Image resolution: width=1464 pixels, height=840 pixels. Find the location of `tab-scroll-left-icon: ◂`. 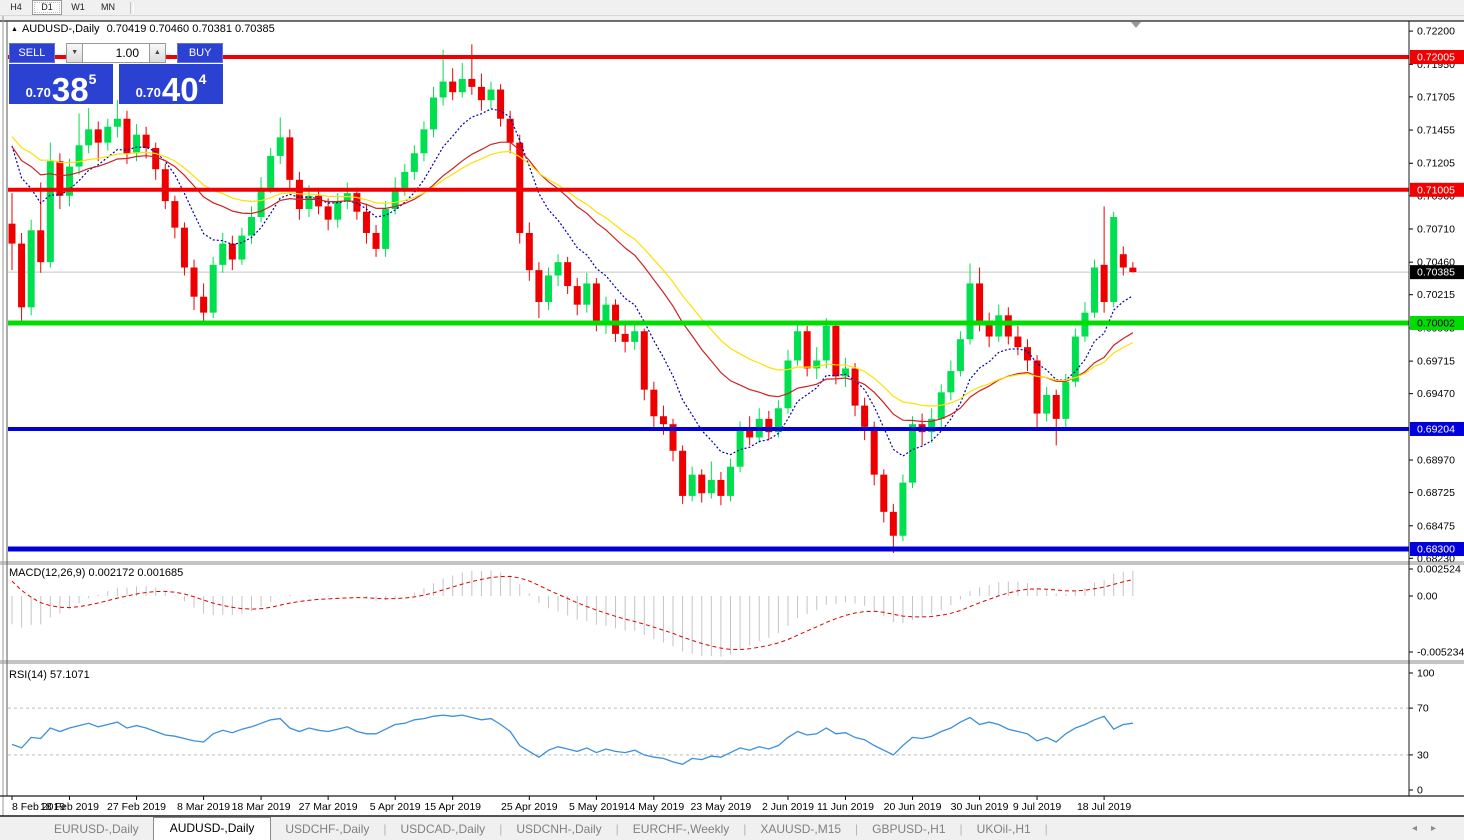

tab-scroll-left-icon: ◂ is located at coordinates (1421, 828).